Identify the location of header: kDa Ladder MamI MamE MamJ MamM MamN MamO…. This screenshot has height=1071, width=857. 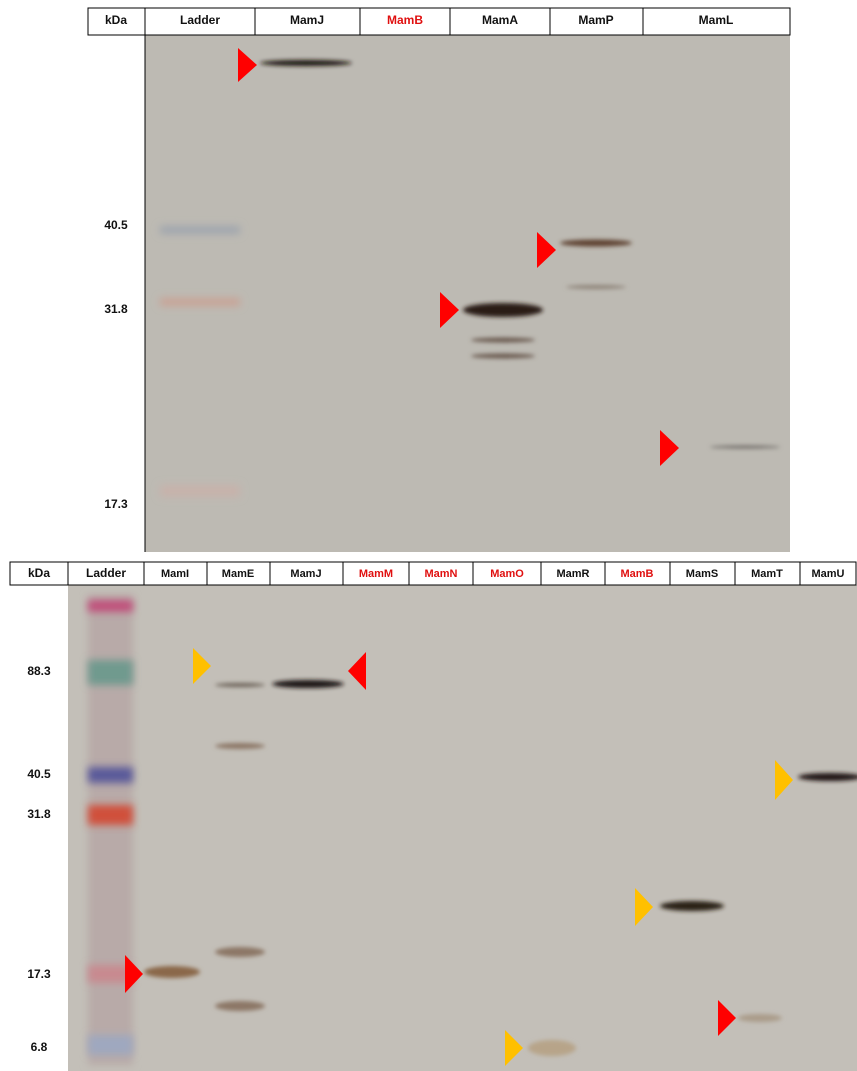
(433, 573).